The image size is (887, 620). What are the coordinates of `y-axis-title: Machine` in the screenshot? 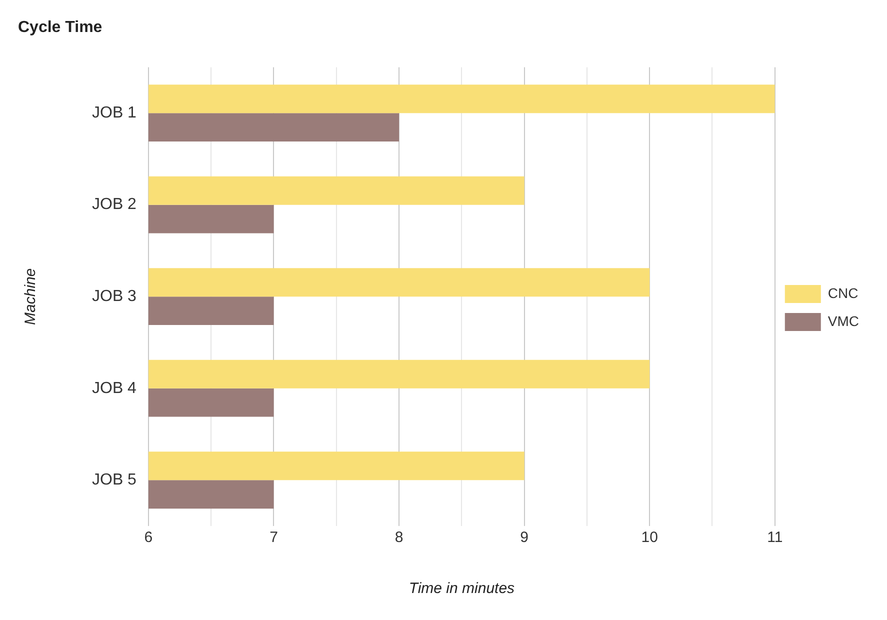 It's located at (31, 296).